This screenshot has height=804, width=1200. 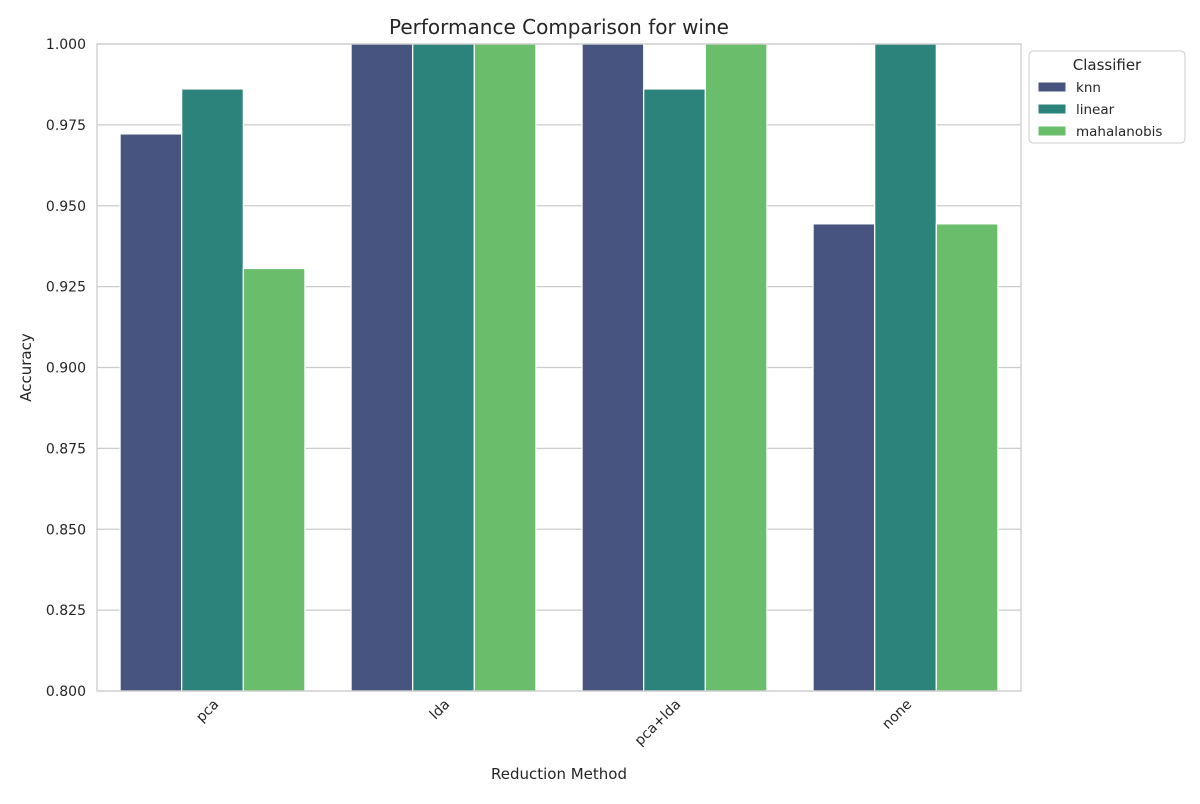 I want to click on x-tick-label: none, so click(x=897, y=715).